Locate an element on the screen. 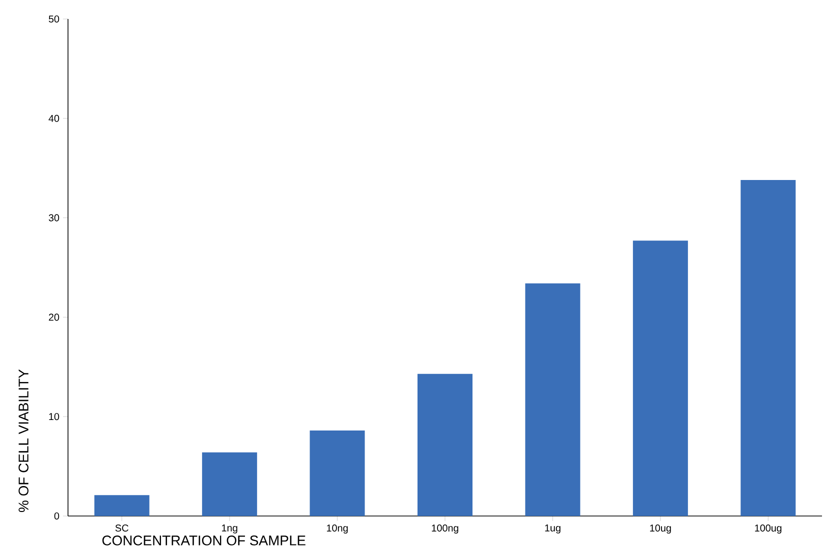 Image resolution: width=825 pixels, height=560 pixels. y-tick-label: 30 is located at coordinates (54, 218).